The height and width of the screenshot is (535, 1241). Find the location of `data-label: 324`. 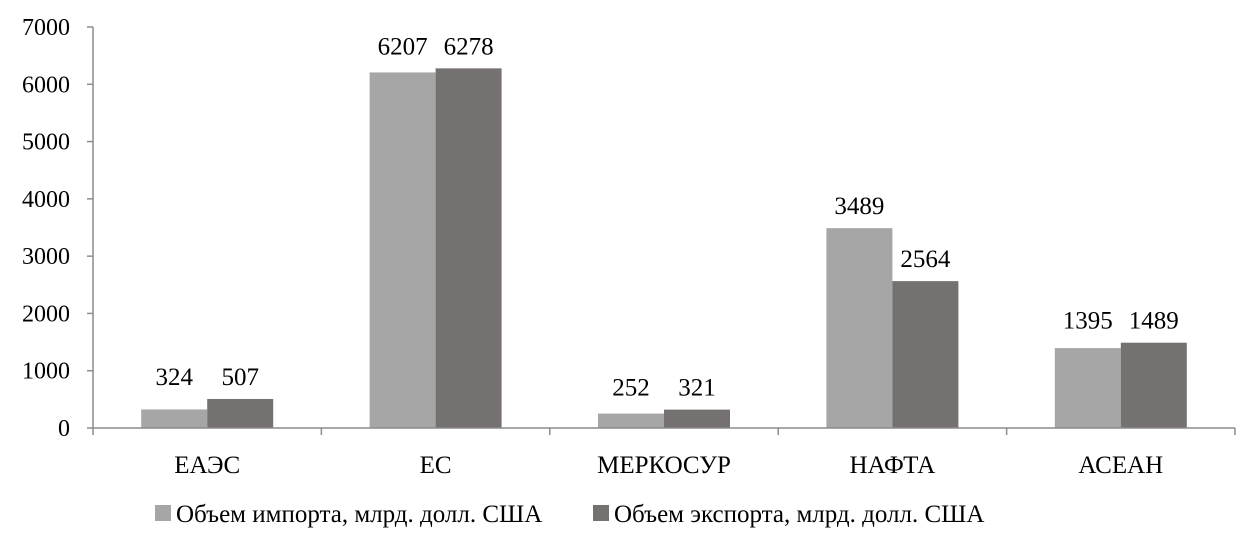

data-label: 324 is located at coordinates (174, 377).